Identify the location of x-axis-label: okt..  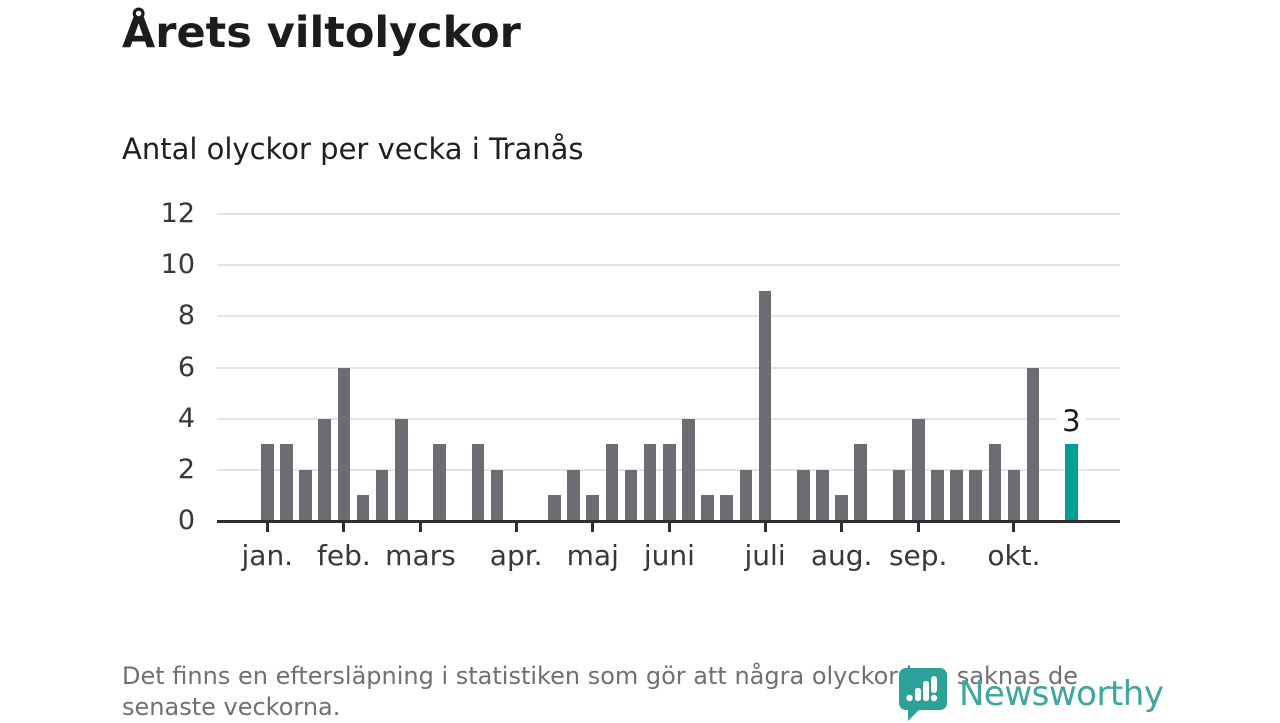
(1014, 555).